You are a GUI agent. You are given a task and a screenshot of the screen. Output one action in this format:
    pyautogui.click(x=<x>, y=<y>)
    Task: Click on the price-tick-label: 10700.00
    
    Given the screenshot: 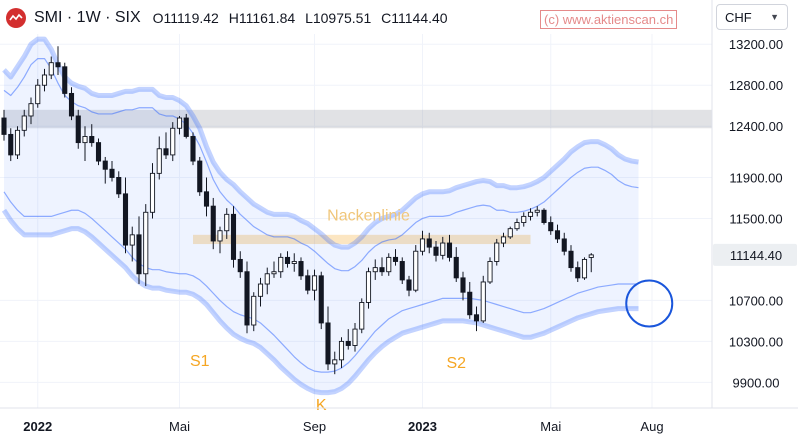 What is the action you would take?
    pyautogui.click(x=756, y=300)
    